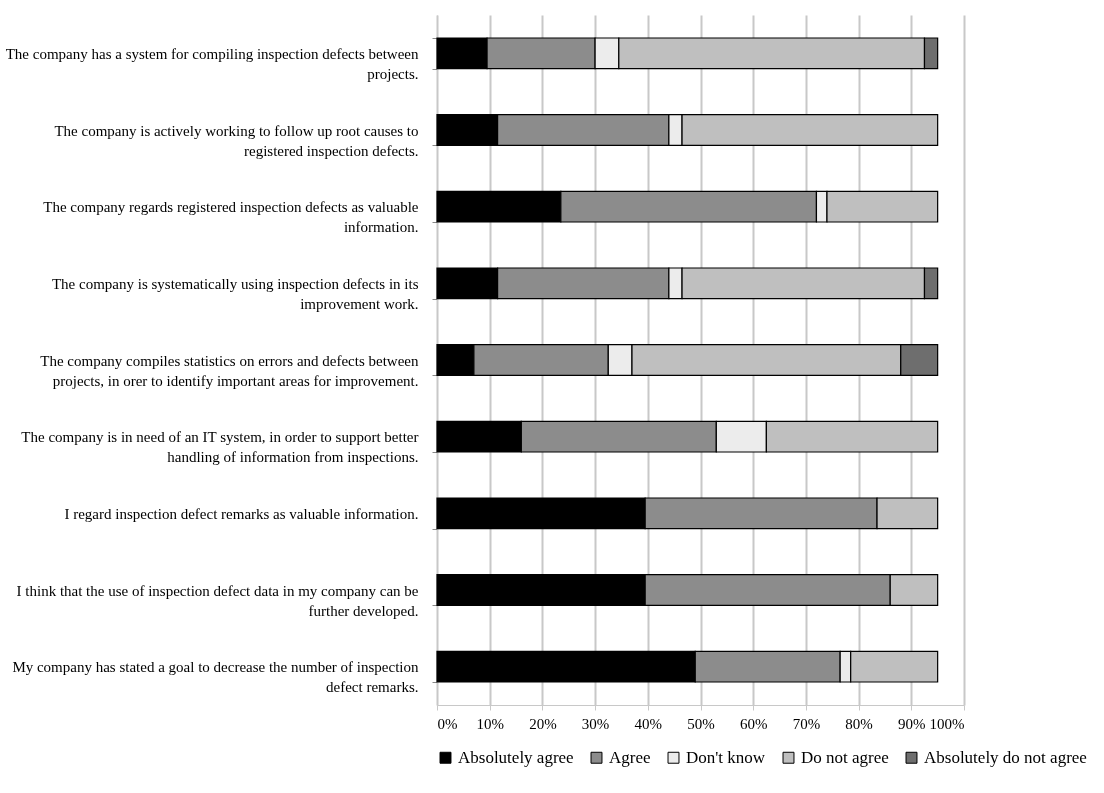  I want to click on x-tick-label: 30%, so click(595, 723).